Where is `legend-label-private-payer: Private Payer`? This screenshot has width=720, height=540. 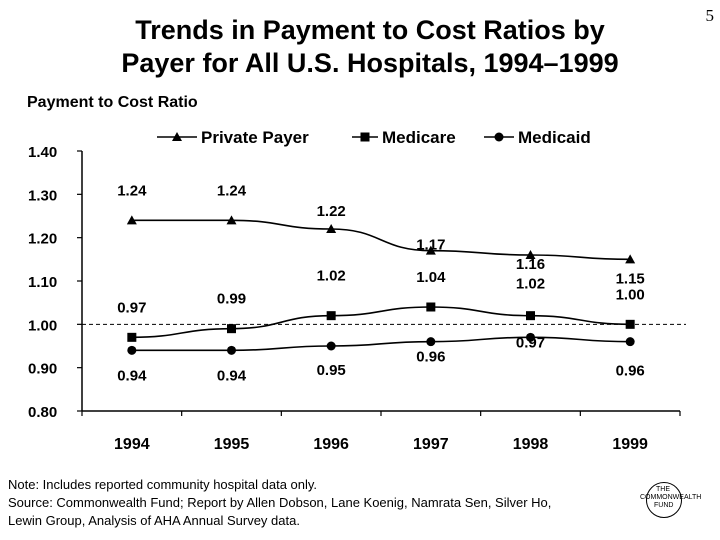 legend-label-private-payer: Private Payer is located at coordinates (255, 137).